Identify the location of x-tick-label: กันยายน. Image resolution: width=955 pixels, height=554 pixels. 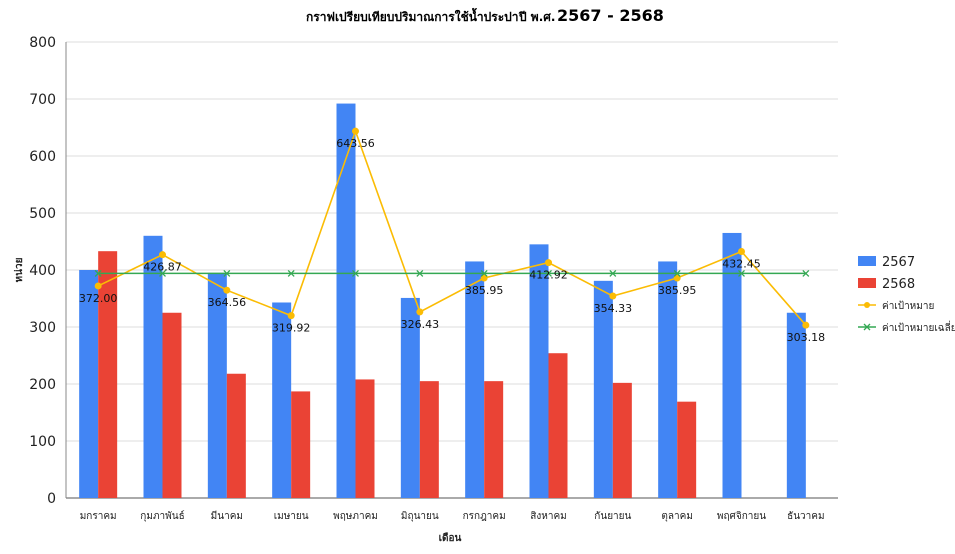
(612, 516).